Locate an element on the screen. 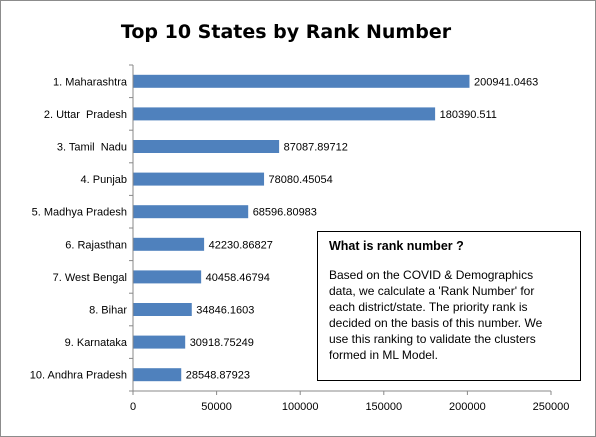 This screenshot has width=596, height=437. value-label: 200941.0463 is located at coordinates (506, 82).